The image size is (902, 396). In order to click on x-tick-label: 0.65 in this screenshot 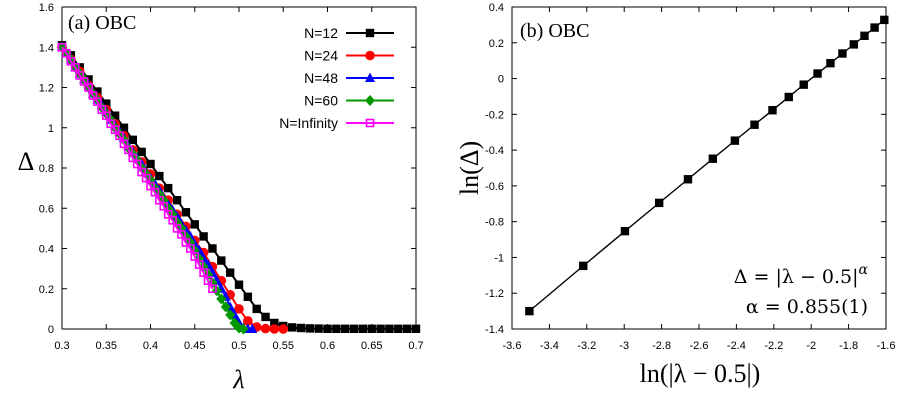, I will do `click(371, 346)`.